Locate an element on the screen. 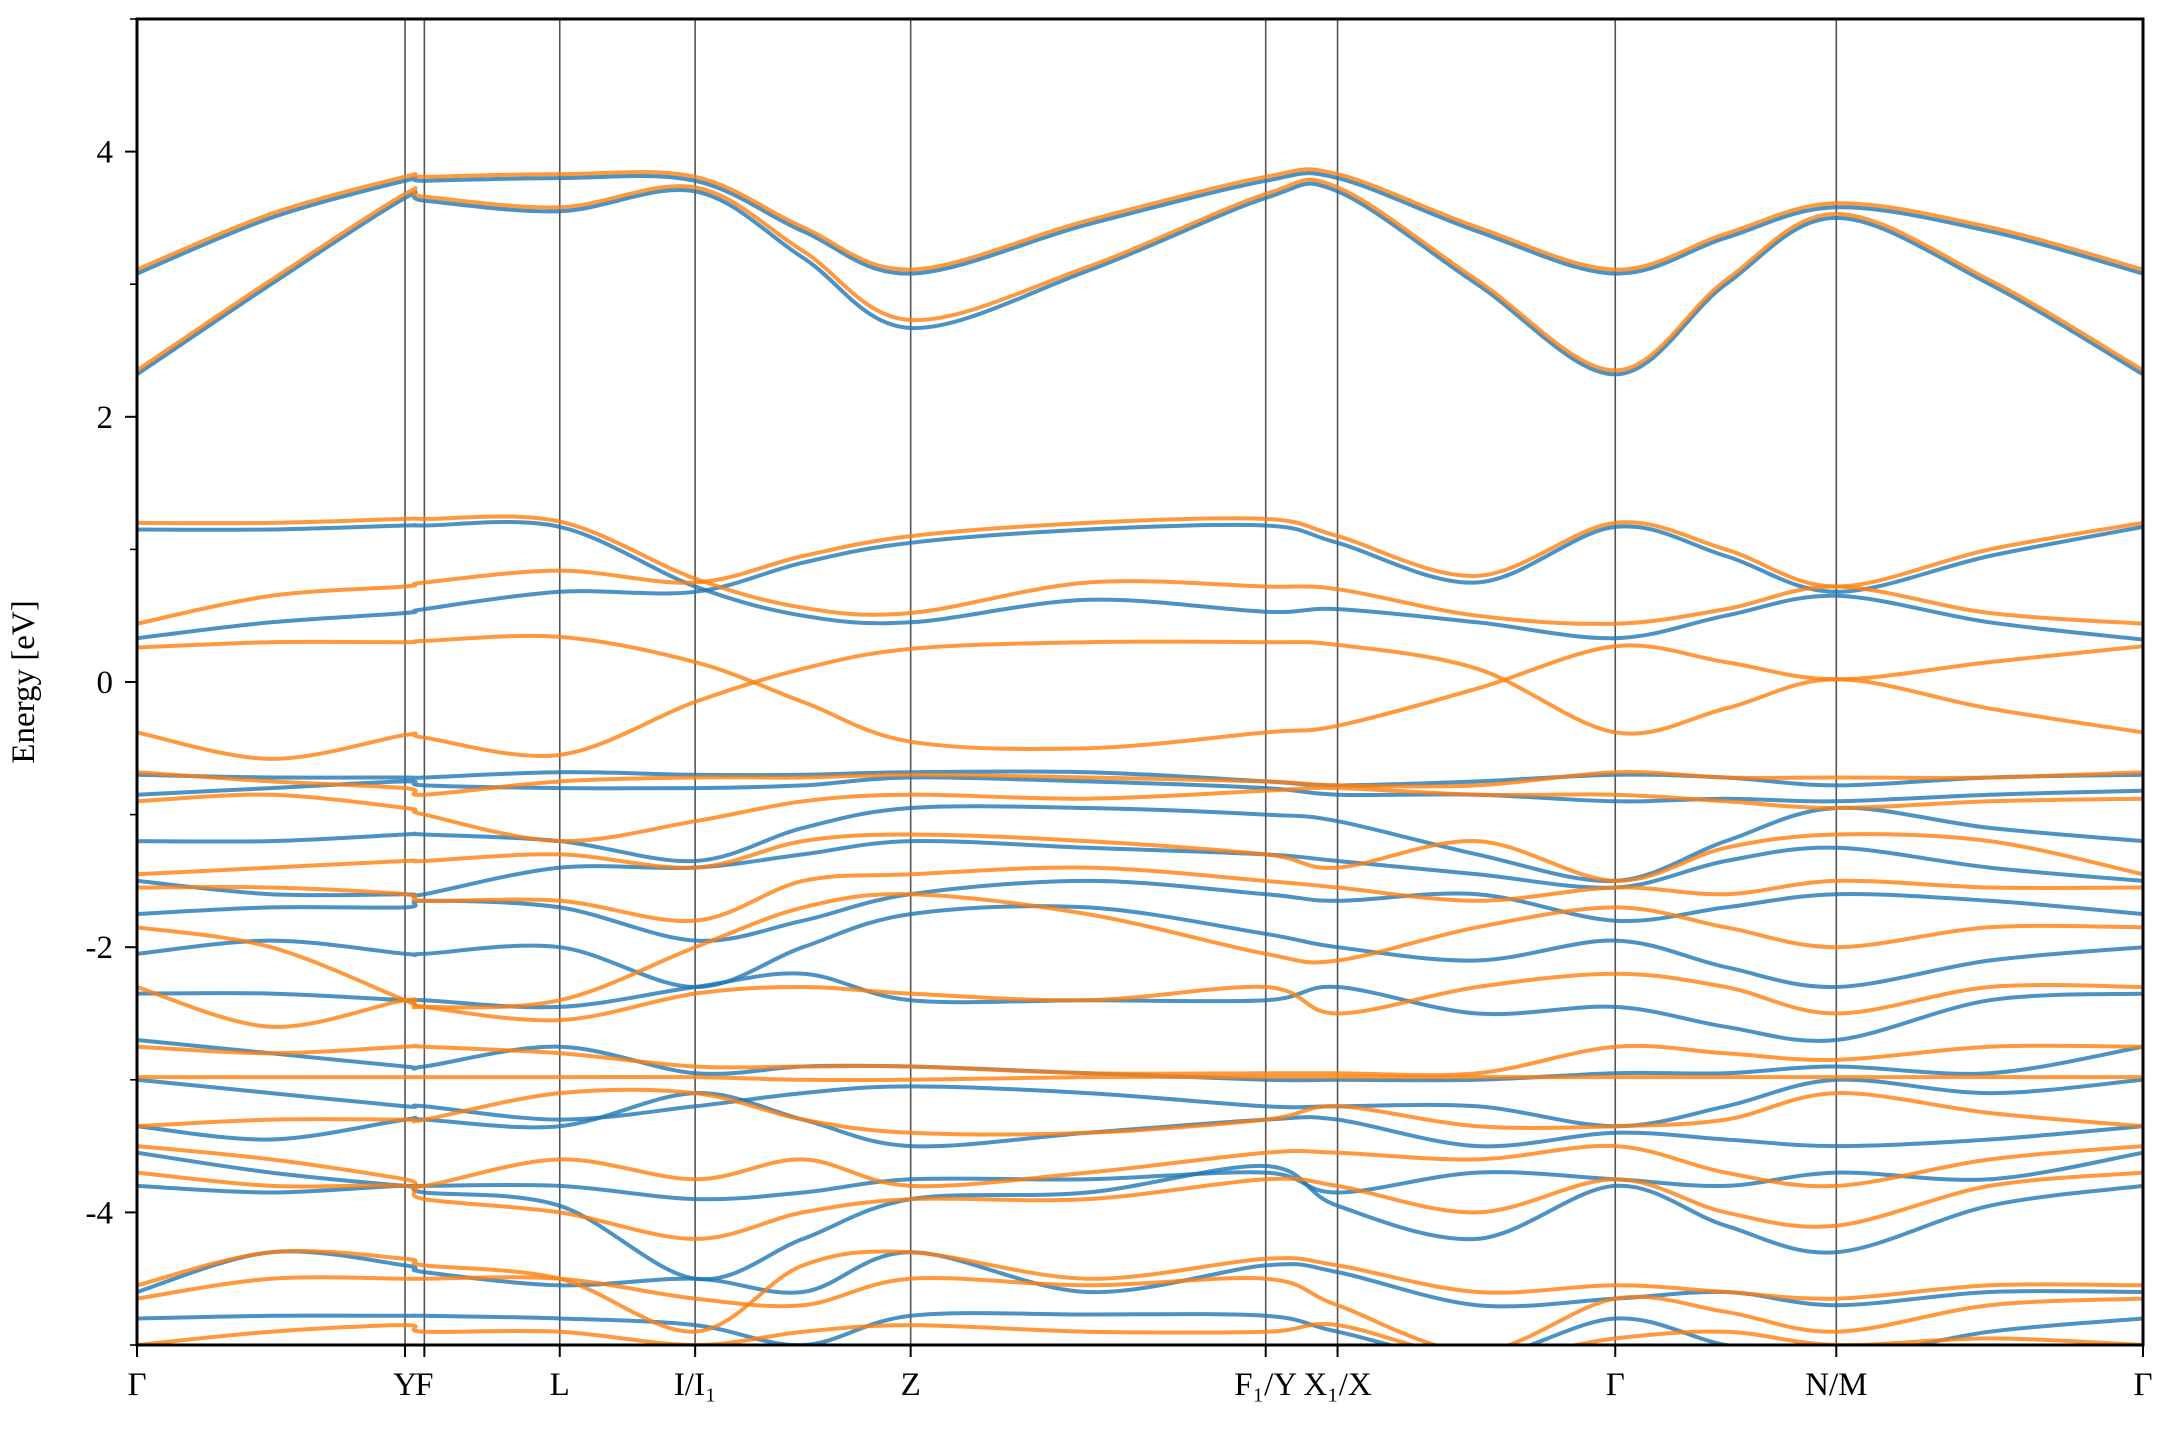 The height and width of the screenshot is (1445, 2160). x-tick-label: L is located at coordinates (560, 1385).